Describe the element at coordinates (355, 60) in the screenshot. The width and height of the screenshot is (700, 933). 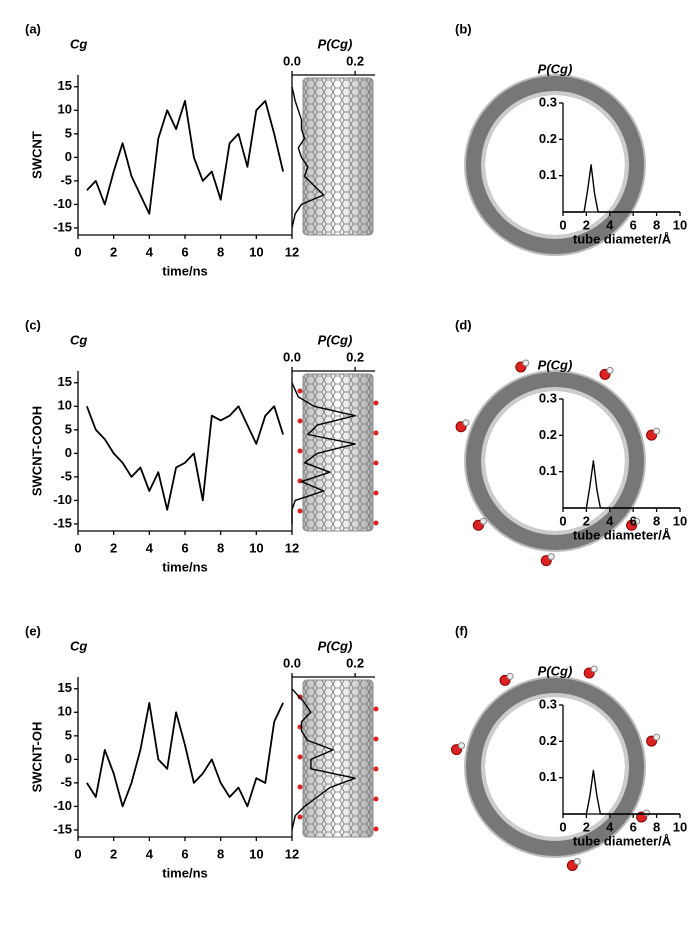
I see `x-tick-label: 0.2` at that location.